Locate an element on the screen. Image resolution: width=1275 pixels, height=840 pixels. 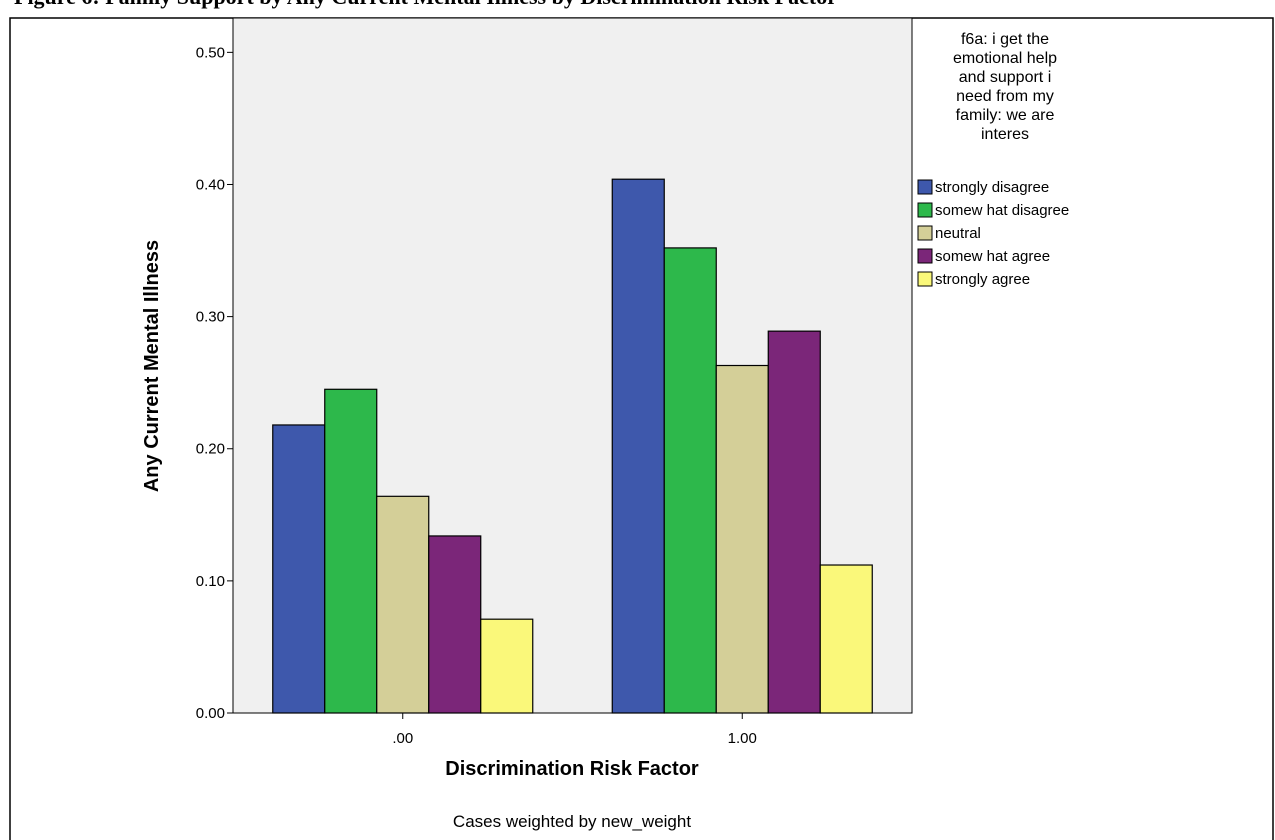
y-tick-label: 0.40 is located at coordinates (210, 184).